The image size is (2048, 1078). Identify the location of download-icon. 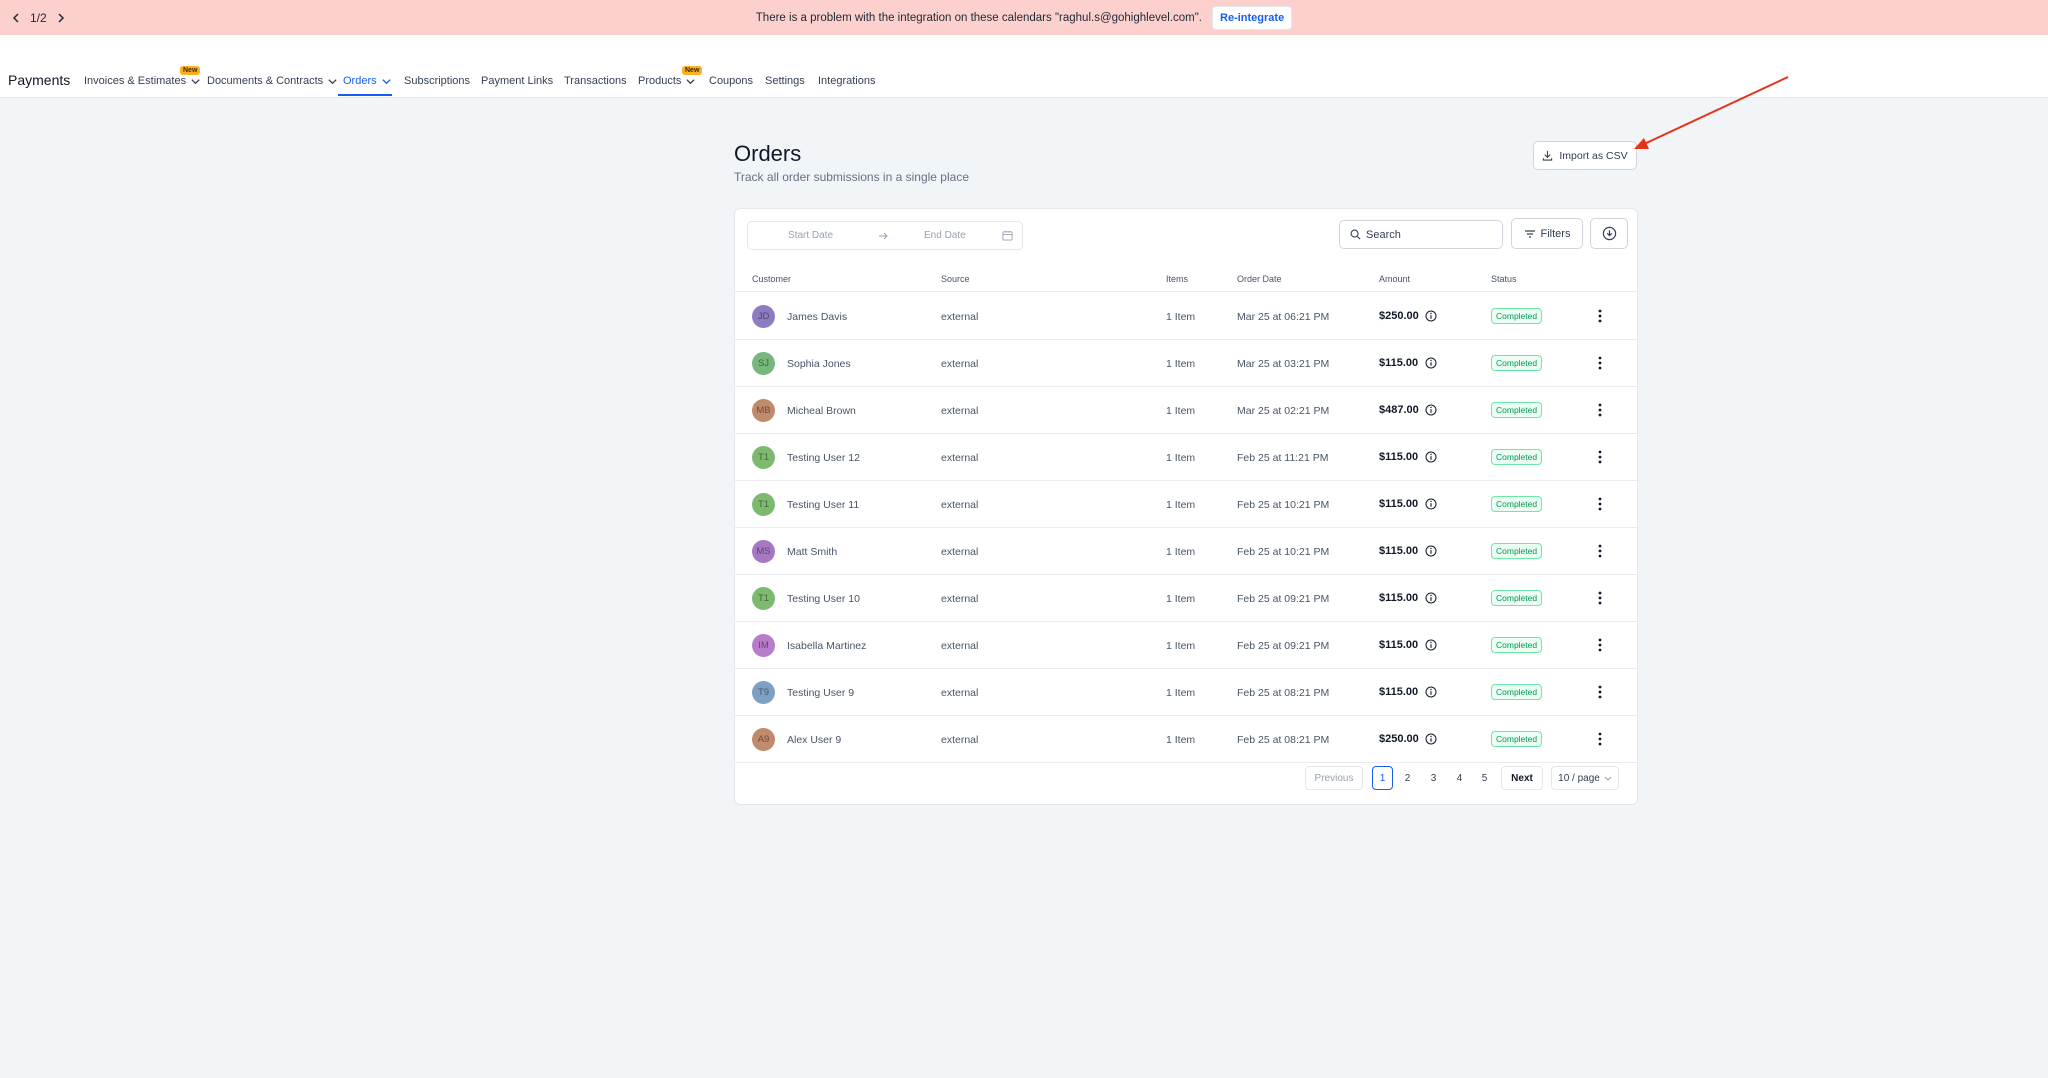
(1548, 155).